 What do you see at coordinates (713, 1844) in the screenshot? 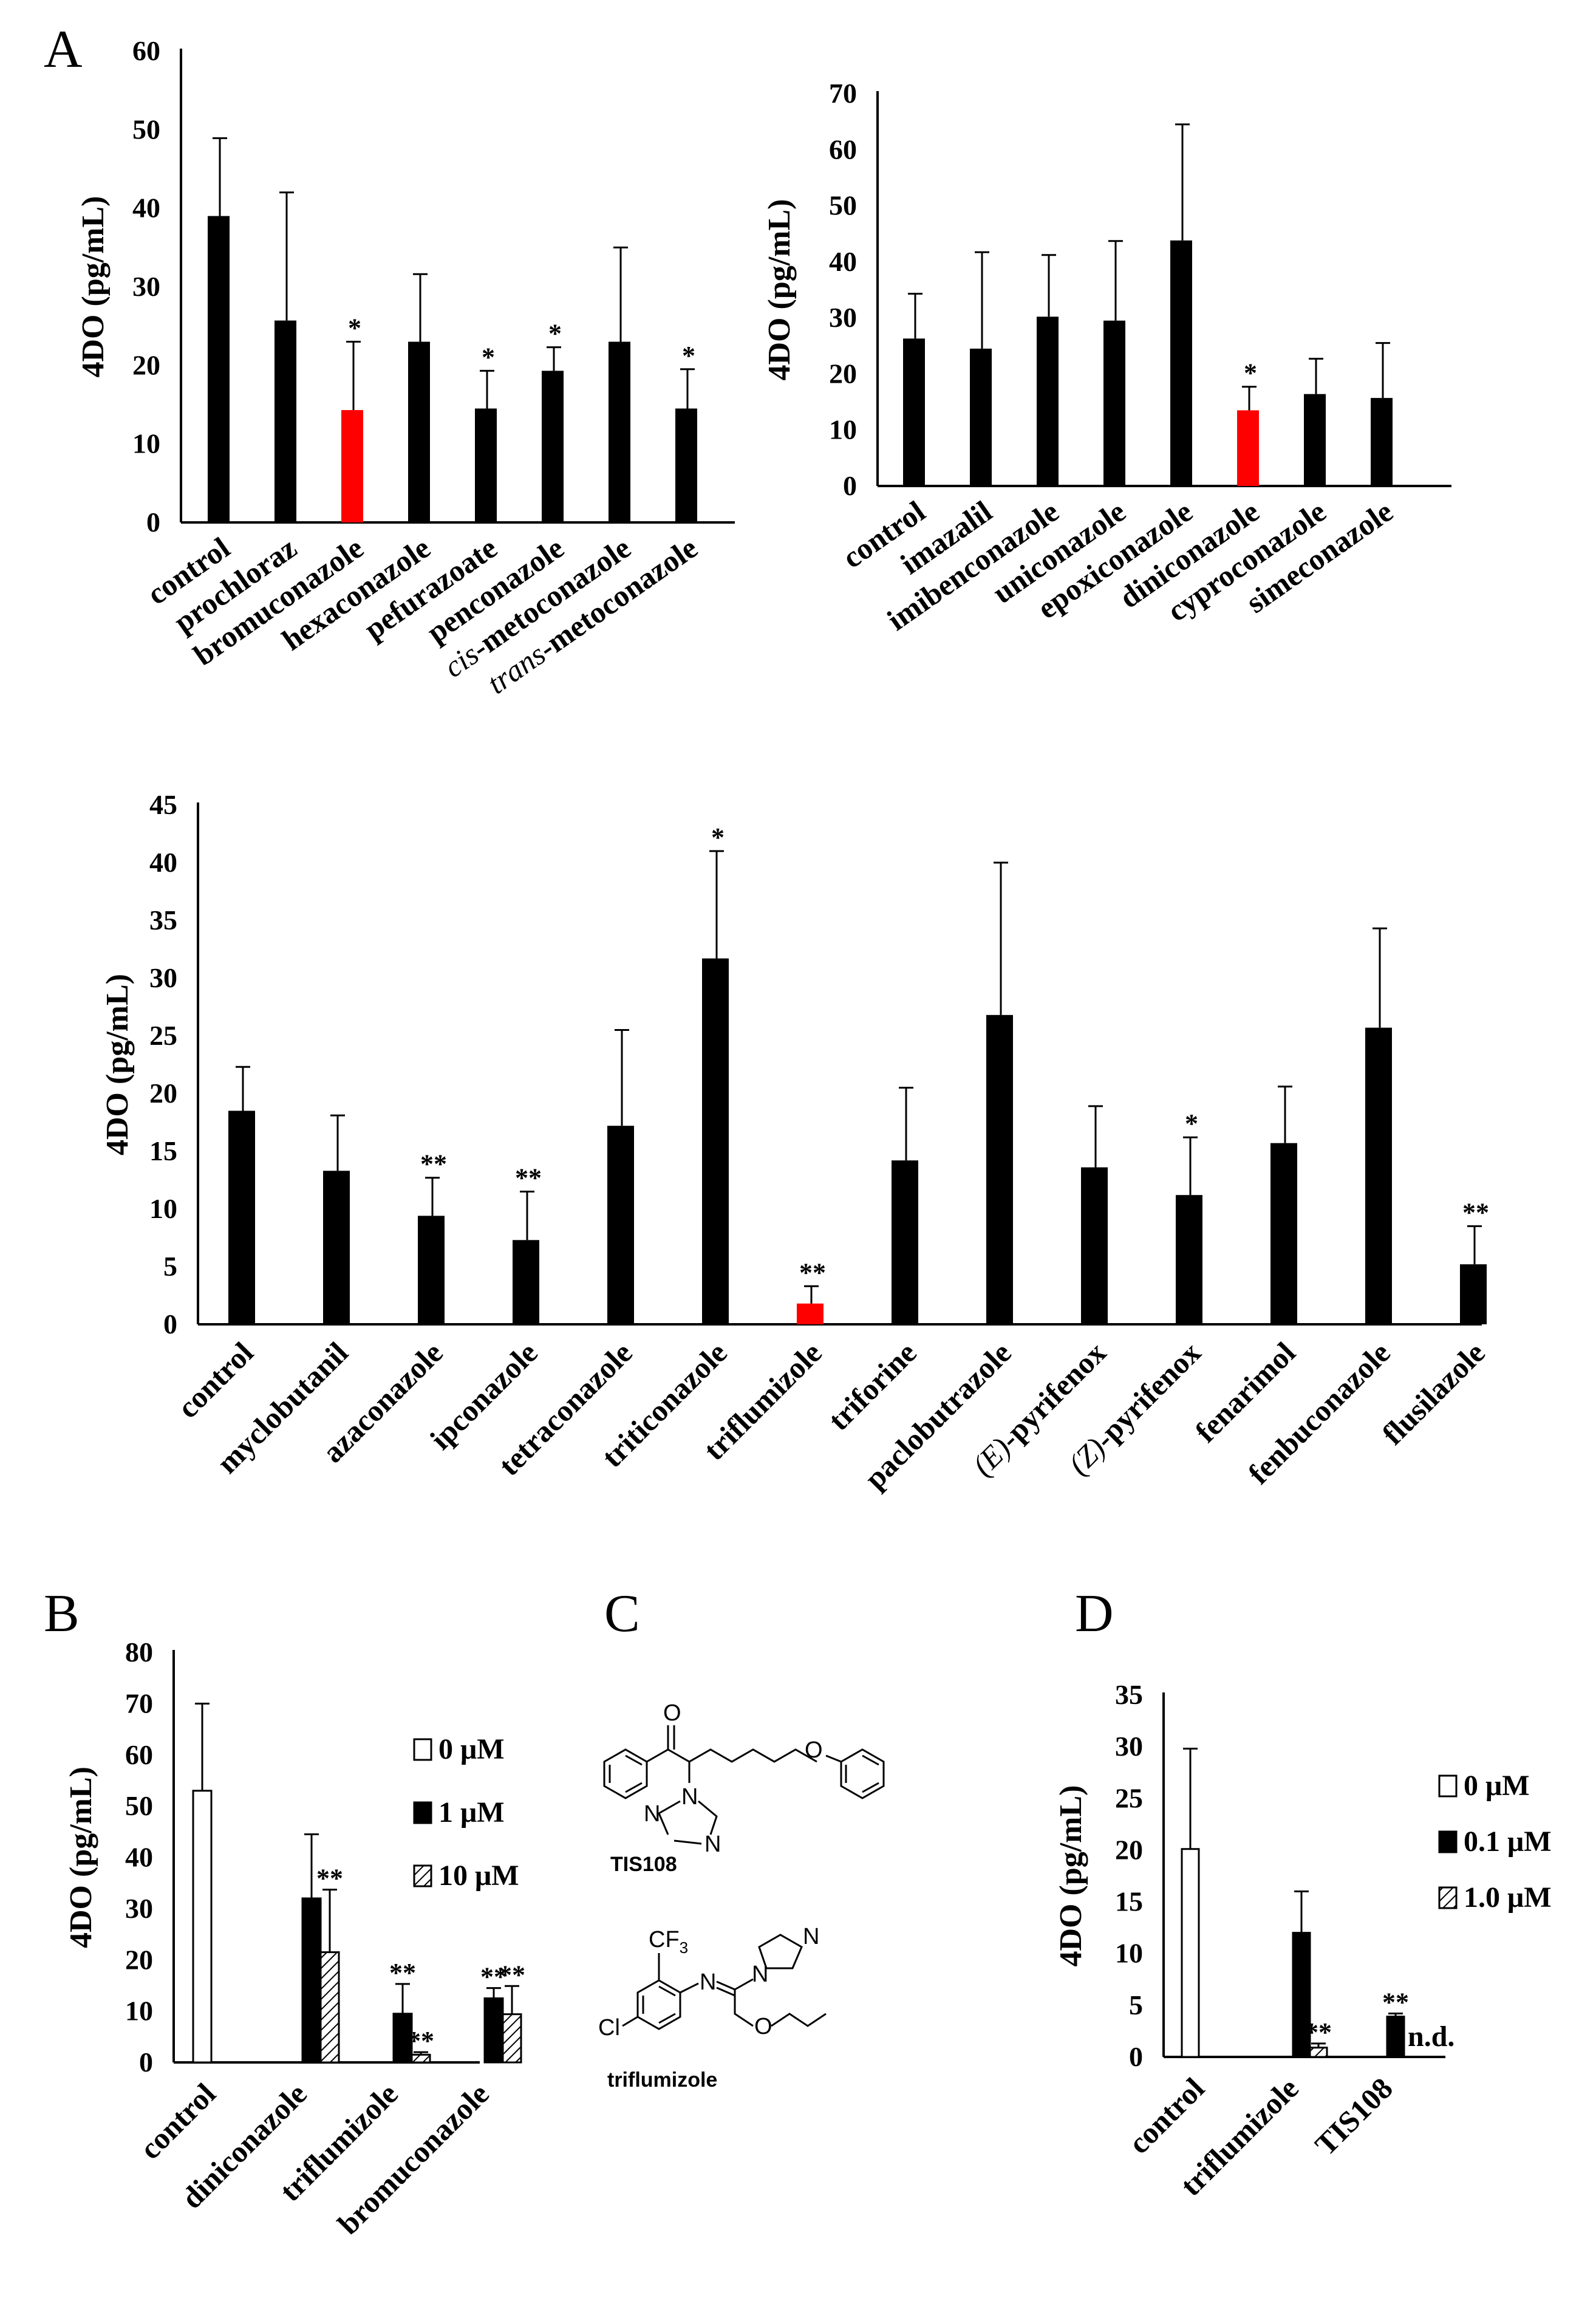
I see `tis108-triazole-n4: N` at bounding box center [713, 1844].